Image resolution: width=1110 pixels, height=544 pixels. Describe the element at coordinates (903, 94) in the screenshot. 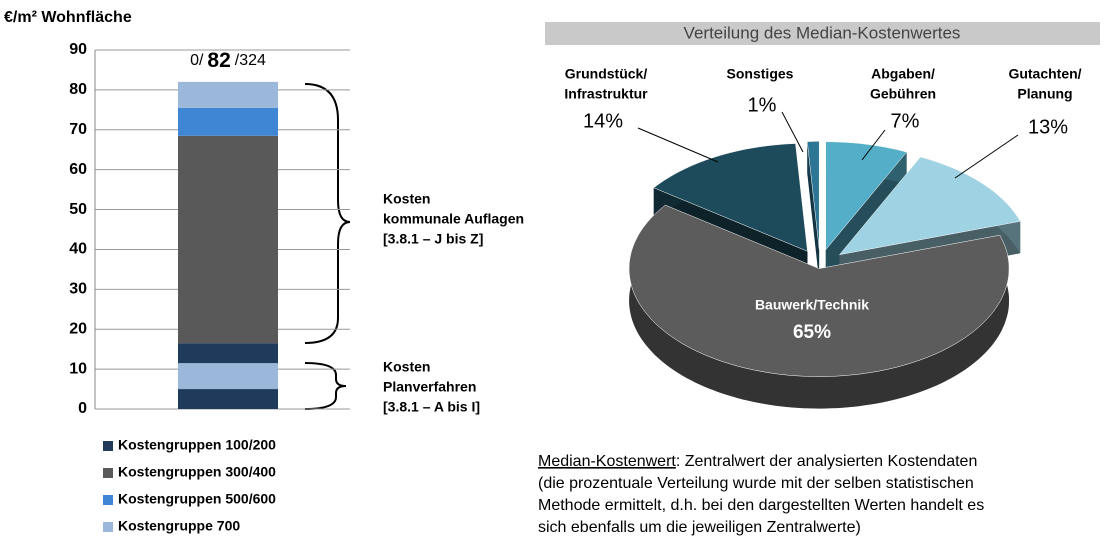

I see `pie-category-label: Gebühren` at that location.